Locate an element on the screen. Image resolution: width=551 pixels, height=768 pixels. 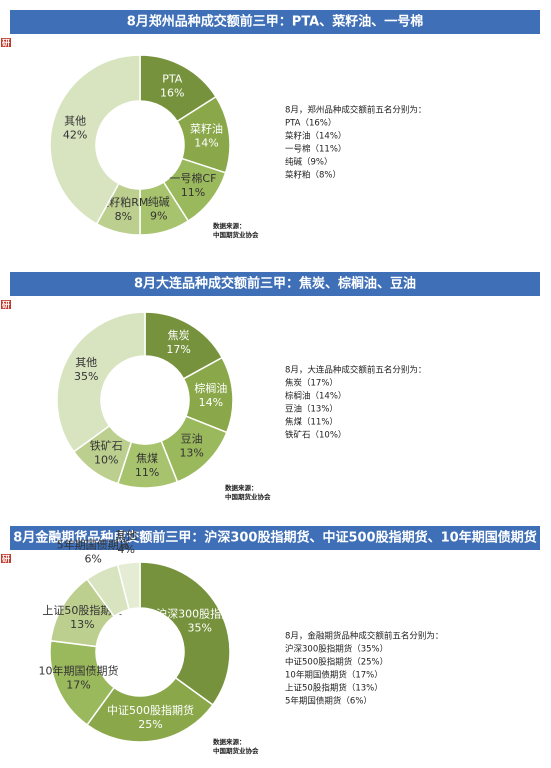
slice-label: 中证500股指期货 is located at coordinates (150, 710).